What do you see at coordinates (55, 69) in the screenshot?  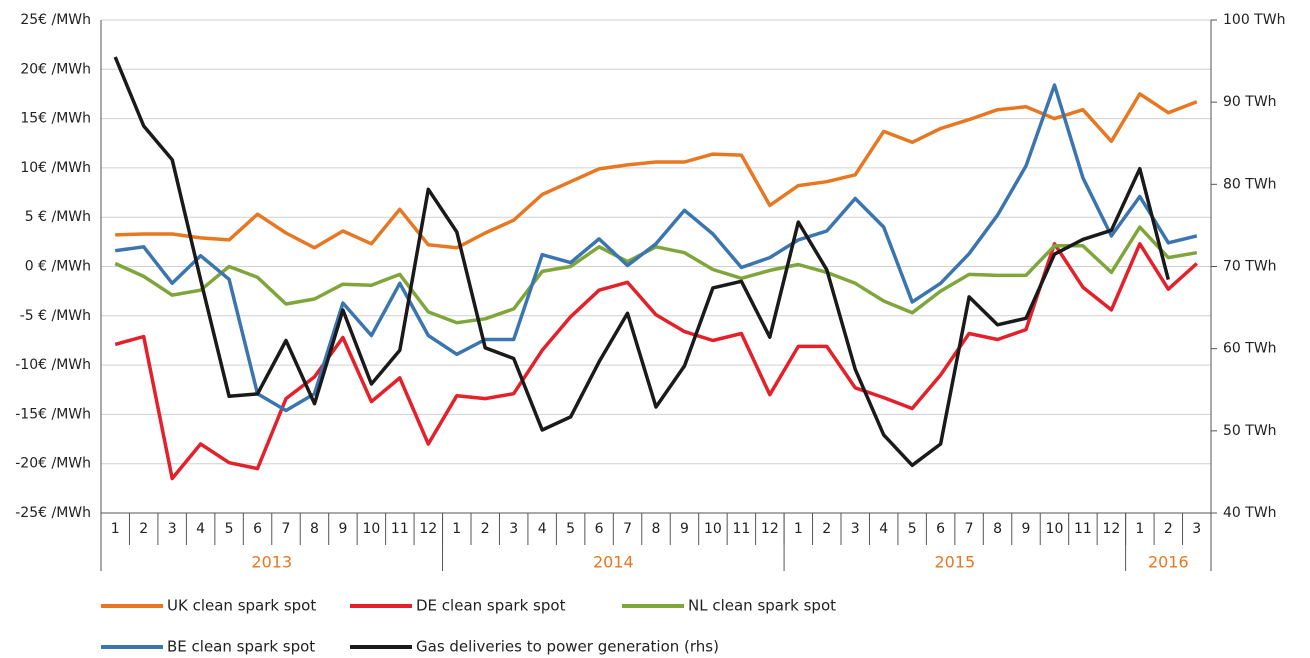 I see `y-tick-label: 20€ /MWh` at bounding box center [55, 69].